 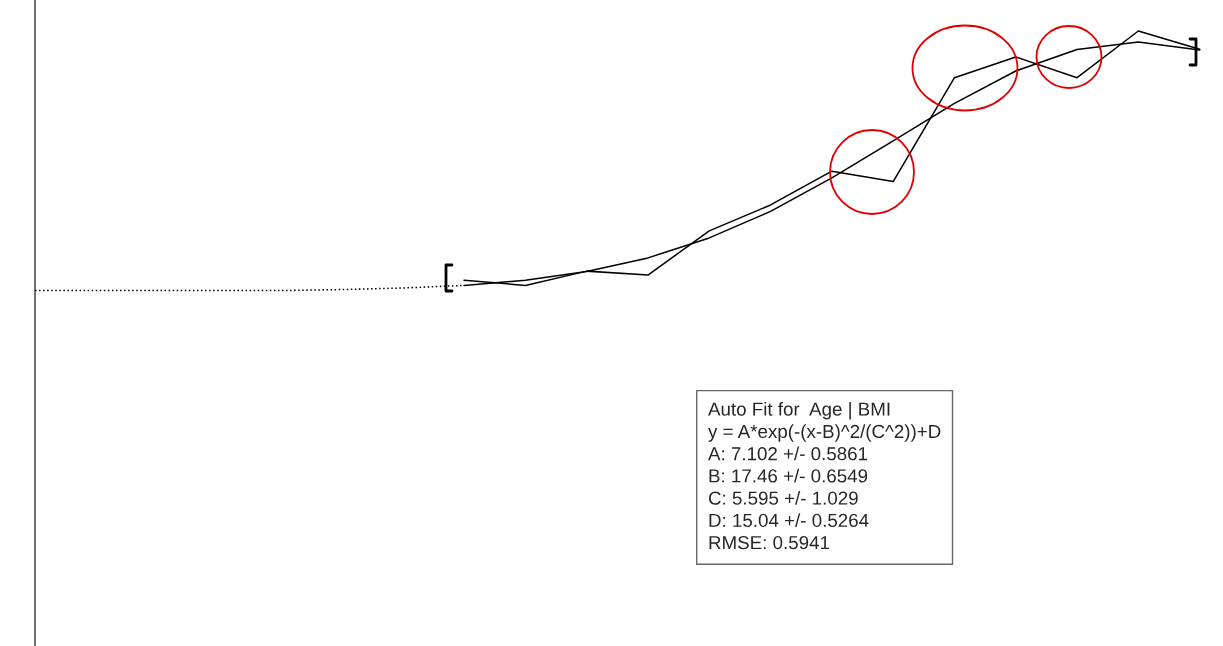 I want to click on text: Auto Fit for Age | BMI y = A*exp(-(x-B)^2/(C^2))+D A: 7.102 +/- 0.5861 B: 17.46 +/- 0.6549 C: 5.595 +/- 1.029 D: 15.04 +/- 0.5264 RMSE: 0.5941, so click(x=824, y=476).